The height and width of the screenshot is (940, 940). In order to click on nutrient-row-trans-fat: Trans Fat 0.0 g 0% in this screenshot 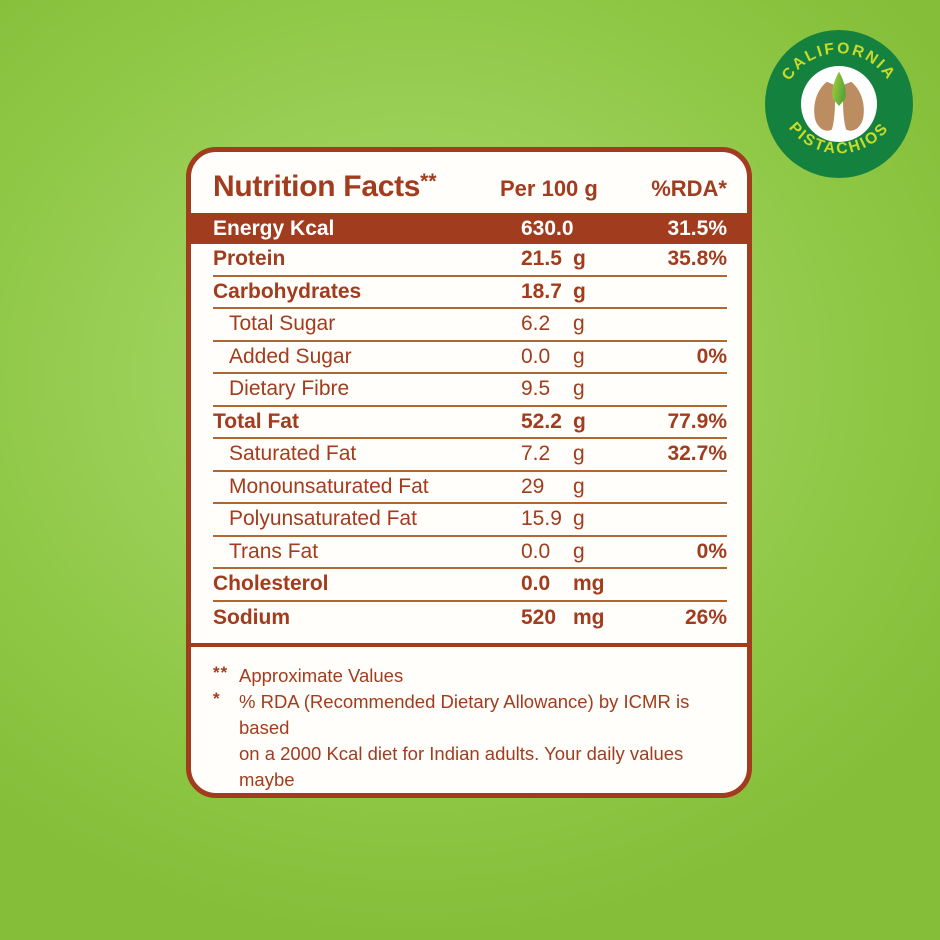, I will do `click(470, 553)`.